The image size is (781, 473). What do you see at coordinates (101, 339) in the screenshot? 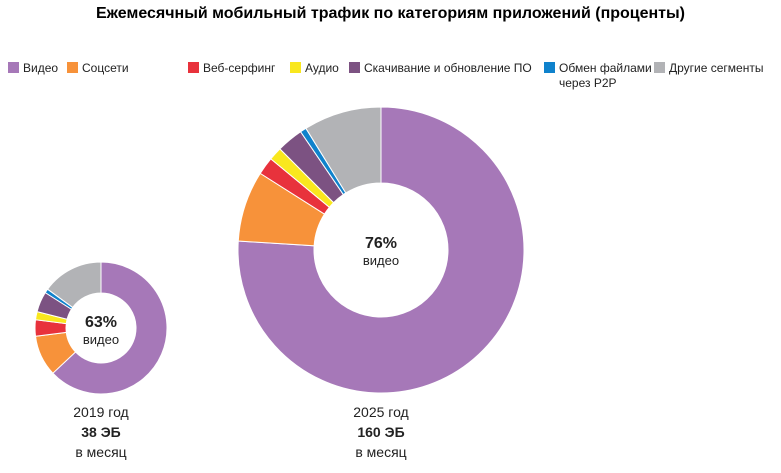
I see `center-label-2019: видео` at bounding box center [101, 339].